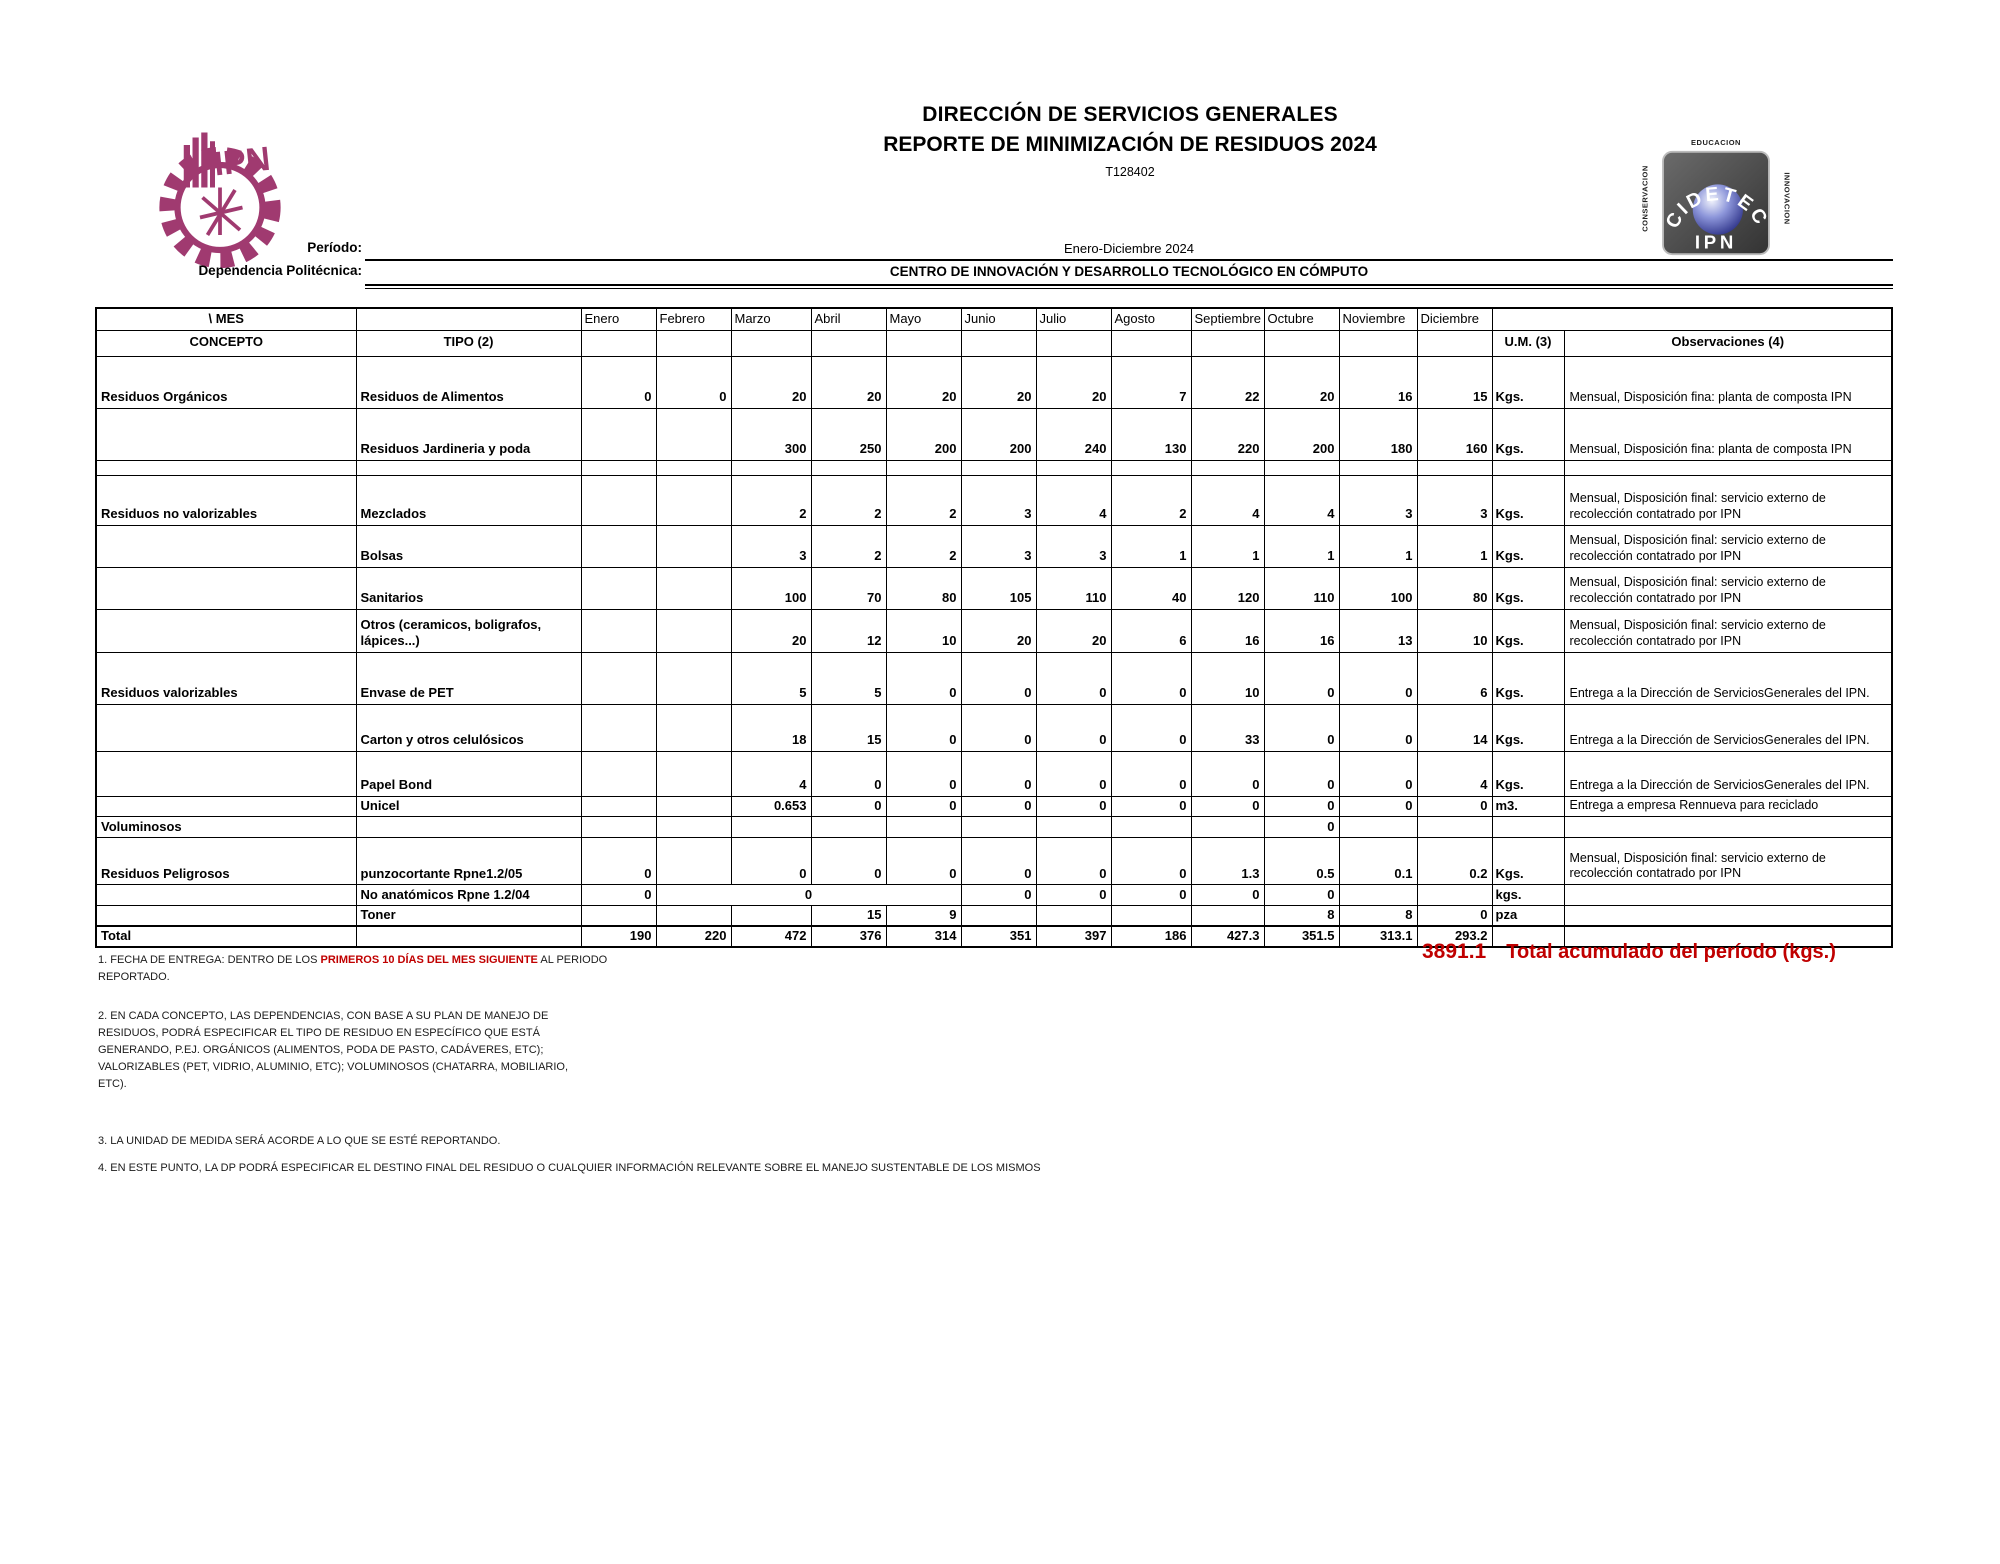 The height and width of the screenshot is (1564, 2000). Describe the element at coordinates (1378, 588) in the screenshot. I see `cell-value: 100` at that location.